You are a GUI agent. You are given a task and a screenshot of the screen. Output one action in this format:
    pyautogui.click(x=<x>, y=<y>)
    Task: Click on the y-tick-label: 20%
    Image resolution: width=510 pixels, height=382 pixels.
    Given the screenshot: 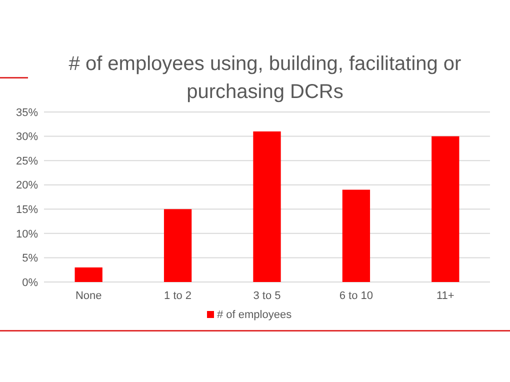 What is the action you would take?
    pyautogui.click(x=27, y=186)
    